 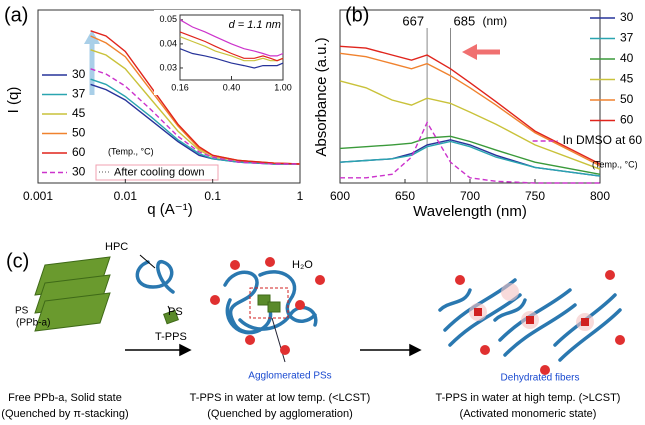 I want to click on arrow-label: T-PPS, so click(x=171, y=337).